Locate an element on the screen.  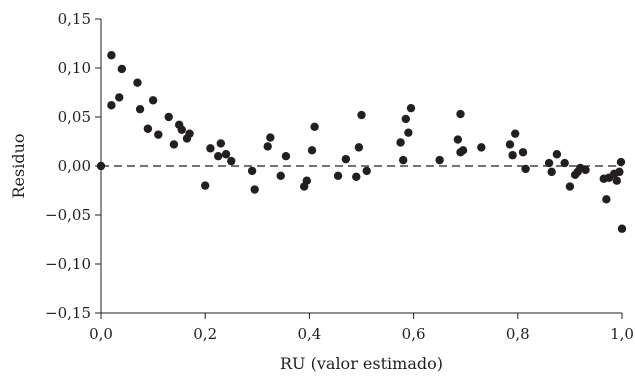
x-tick-label: 0,4 is located at coordinates (309, 334).